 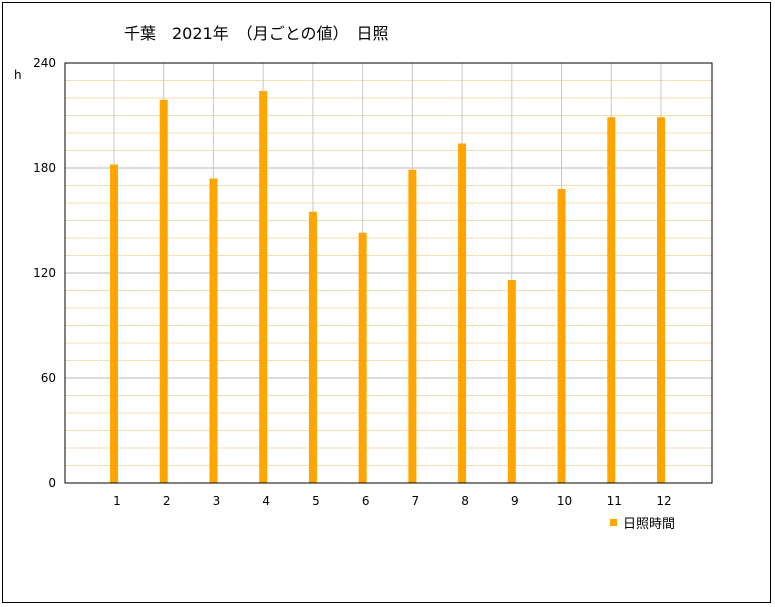 I want to click on x-tick-label: 12, so click(x=663, y=501).